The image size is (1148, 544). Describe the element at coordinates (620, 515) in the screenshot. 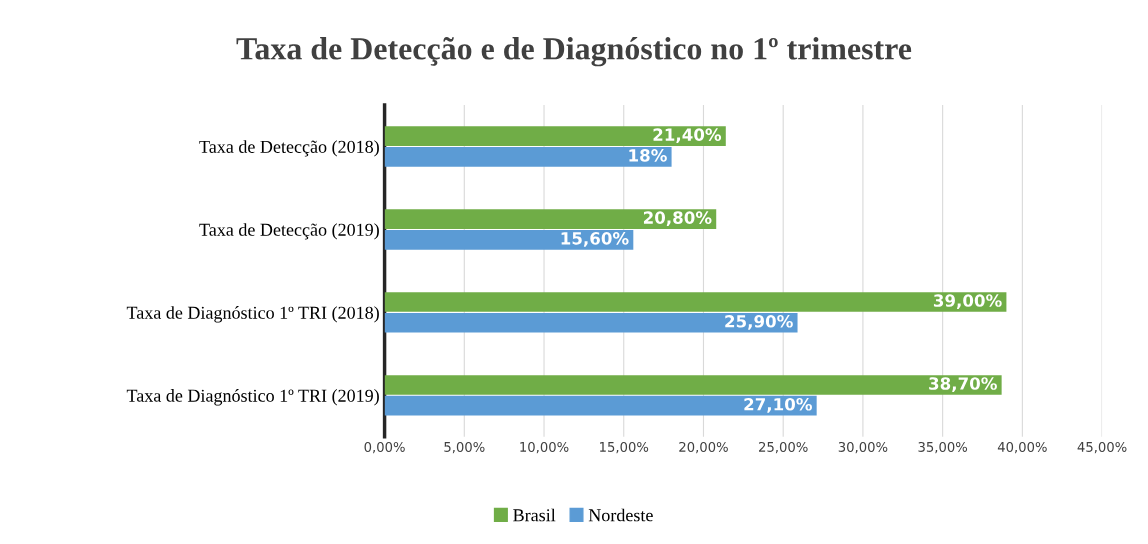

I see `legend-label: Nordeste` at that location.